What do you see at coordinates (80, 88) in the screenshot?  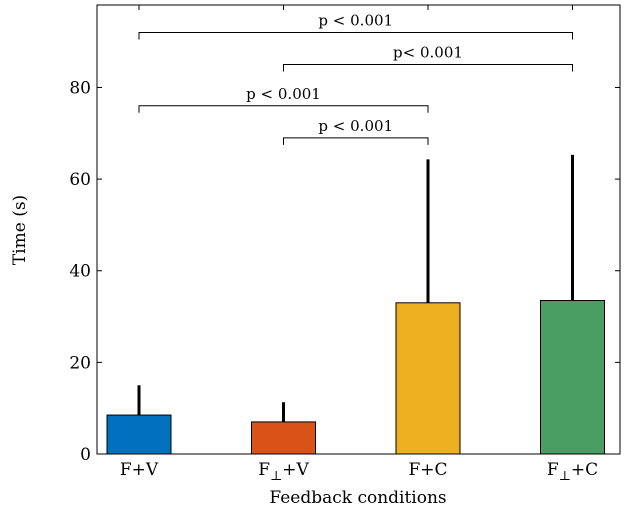 I see `y-tick-label: 80` at bounding box center [80, 88].